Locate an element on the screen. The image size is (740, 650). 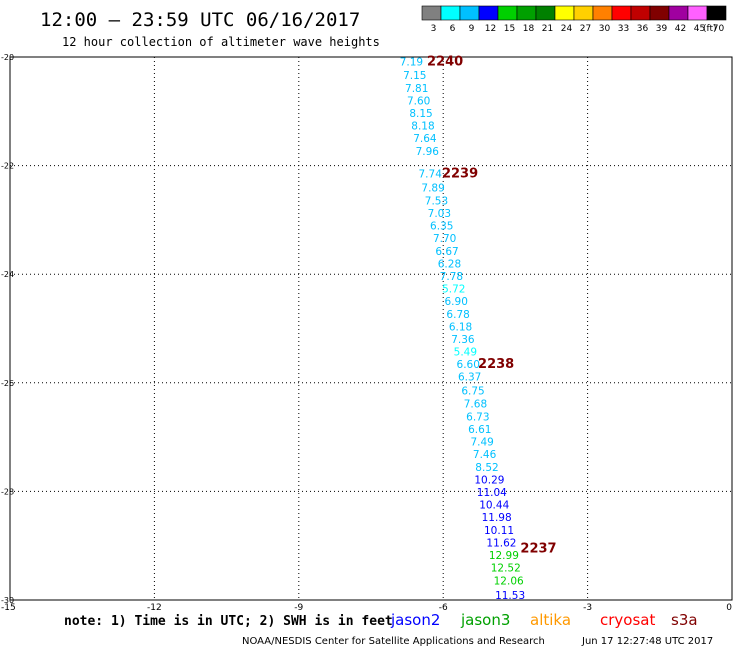
wave-height-point: 8.52 is located at coordinates (486, 468).